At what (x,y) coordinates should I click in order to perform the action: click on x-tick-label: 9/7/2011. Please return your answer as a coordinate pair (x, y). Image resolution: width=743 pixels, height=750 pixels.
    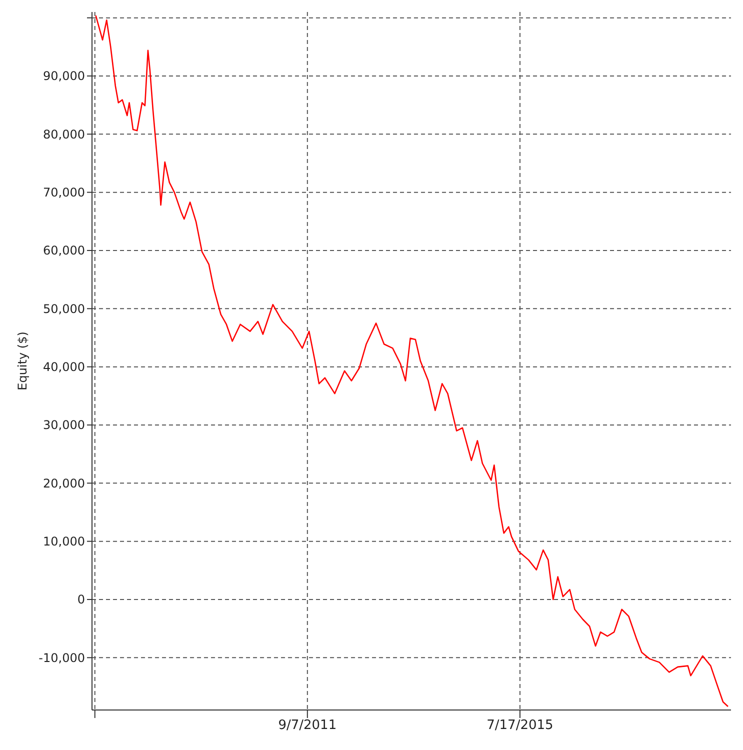
    Looking at the image, I should click on (307, 726).